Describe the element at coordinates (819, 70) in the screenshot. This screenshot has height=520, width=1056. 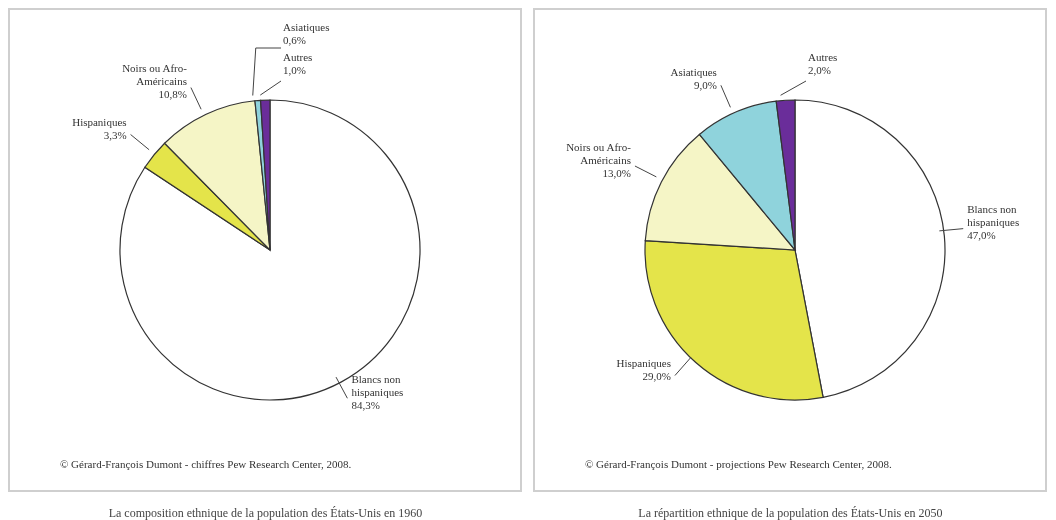
I see `data-label: 2,0%` at that location.